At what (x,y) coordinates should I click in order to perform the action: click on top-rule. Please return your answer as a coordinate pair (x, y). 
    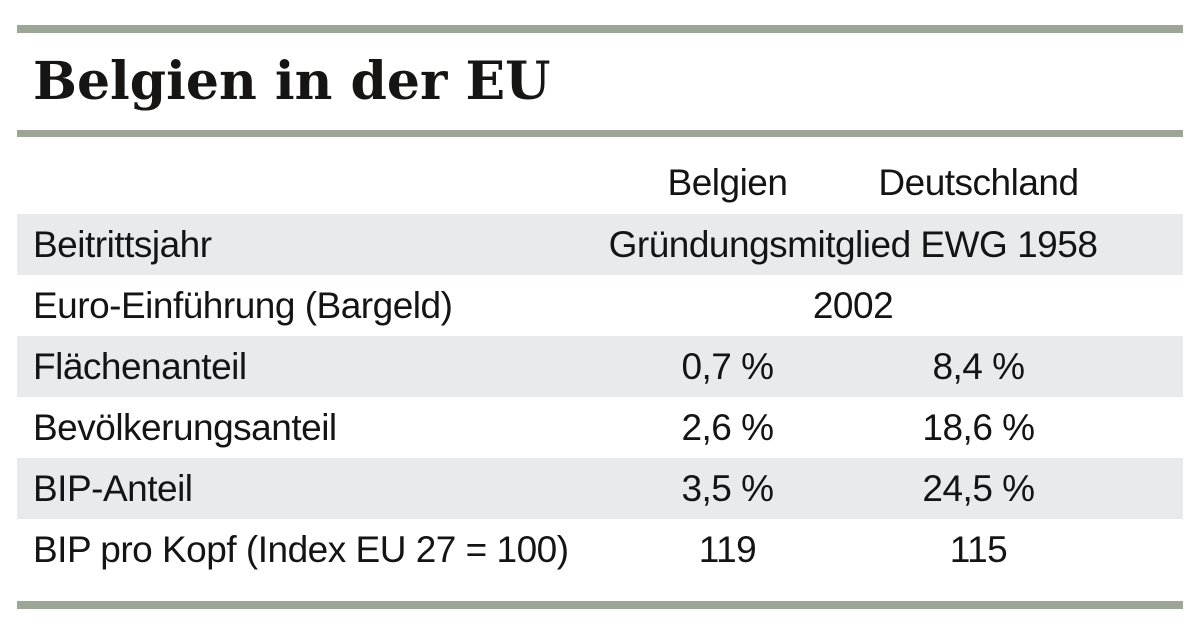
    Looking at the image, I should click on (600, 29).